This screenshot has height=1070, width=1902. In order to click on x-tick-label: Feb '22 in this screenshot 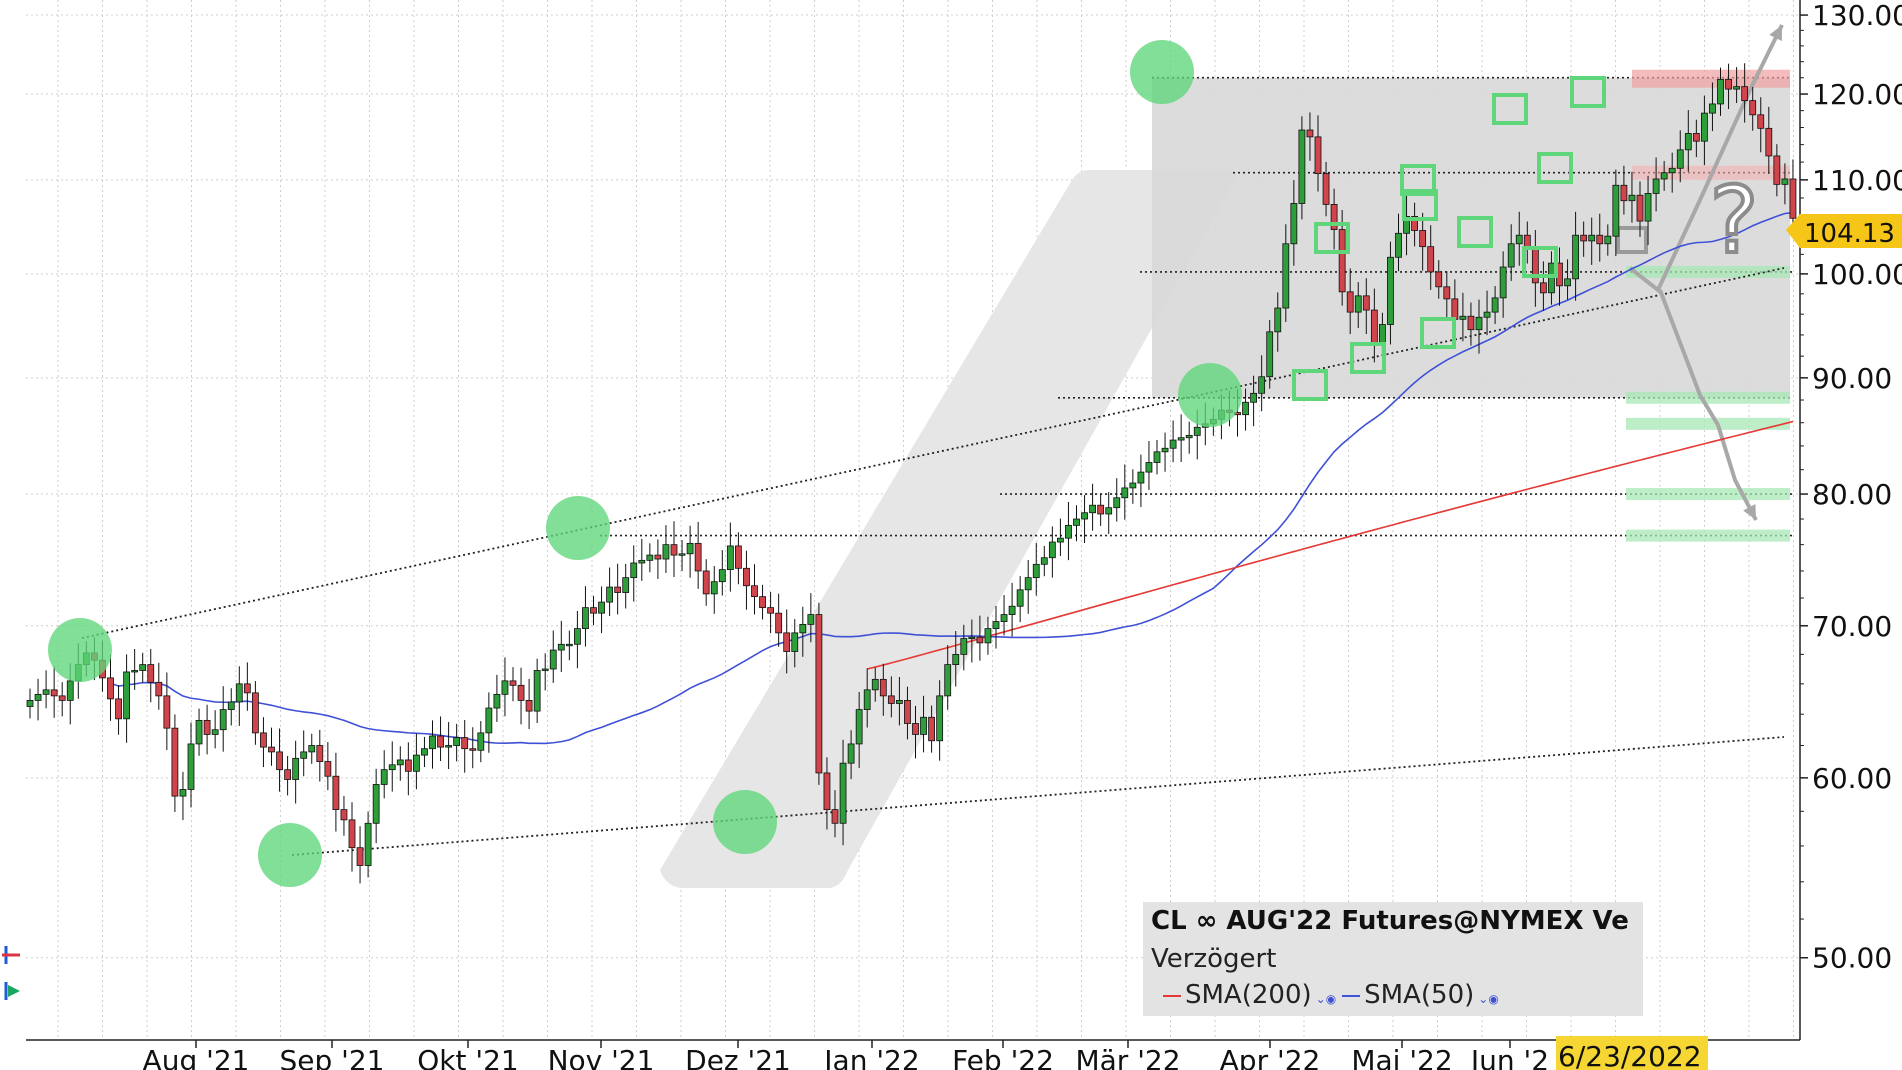, I will do `click(1003, 1057)`.